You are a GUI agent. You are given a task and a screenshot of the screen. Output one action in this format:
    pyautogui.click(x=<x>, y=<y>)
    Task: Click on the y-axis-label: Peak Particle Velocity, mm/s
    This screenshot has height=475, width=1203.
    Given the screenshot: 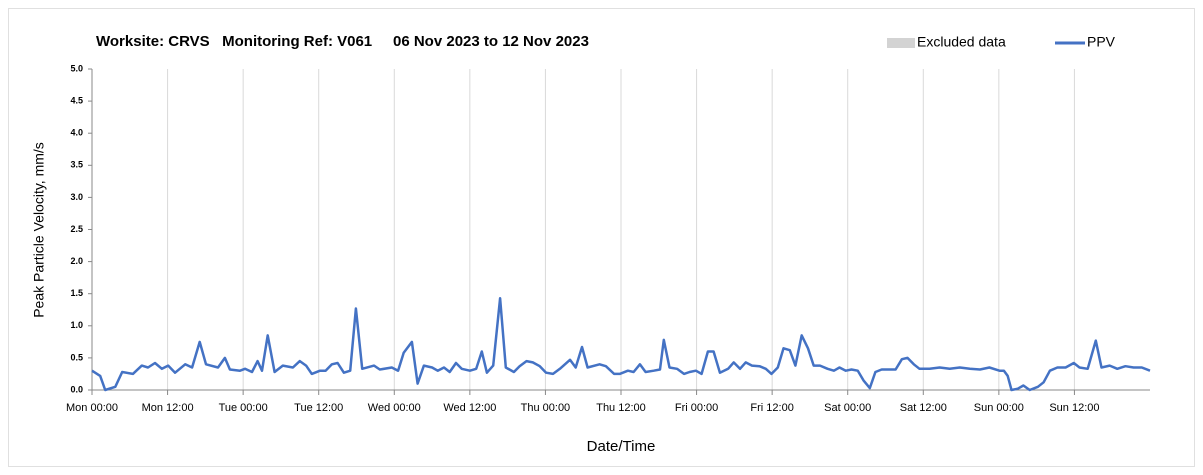 What is the action you would take?
    pyautogui.click(x=39, y=230)
    